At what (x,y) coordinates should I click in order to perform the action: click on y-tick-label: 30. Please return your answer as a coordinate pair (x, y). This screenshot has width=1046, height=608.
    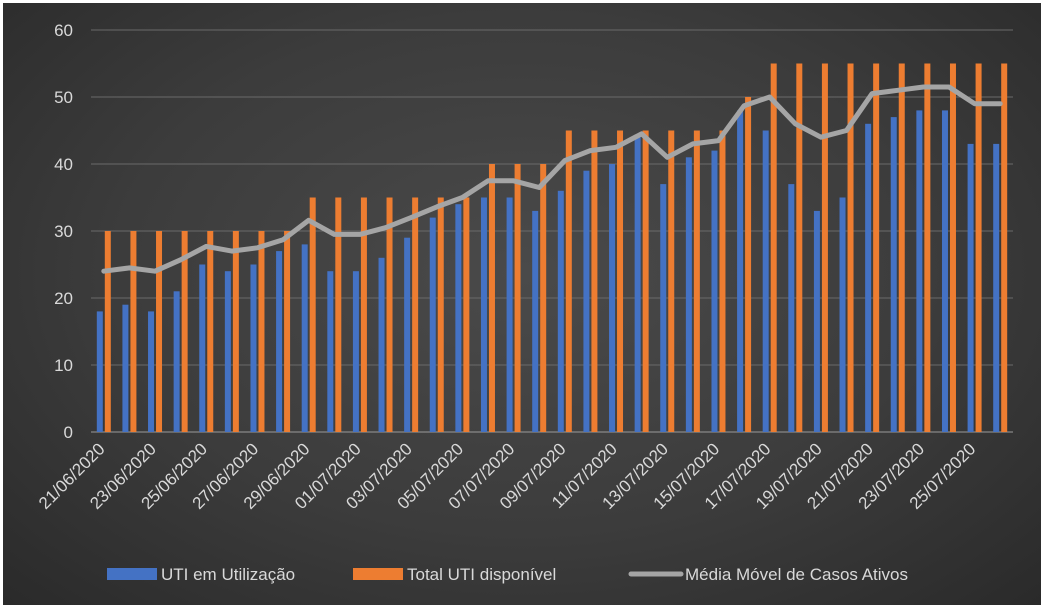
    Looking at the image, I should click on (63, 231).